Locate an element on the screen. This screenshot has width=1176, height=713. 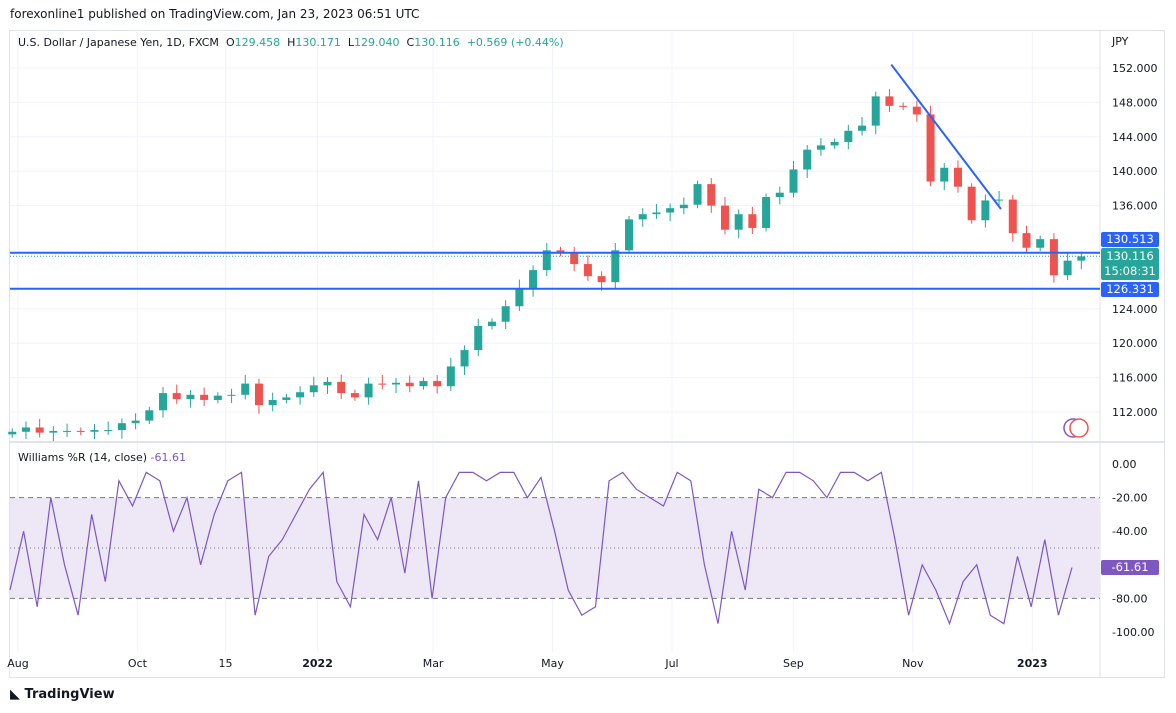
tv-logo-icon: ◣ is located at coordinates (17, 694).